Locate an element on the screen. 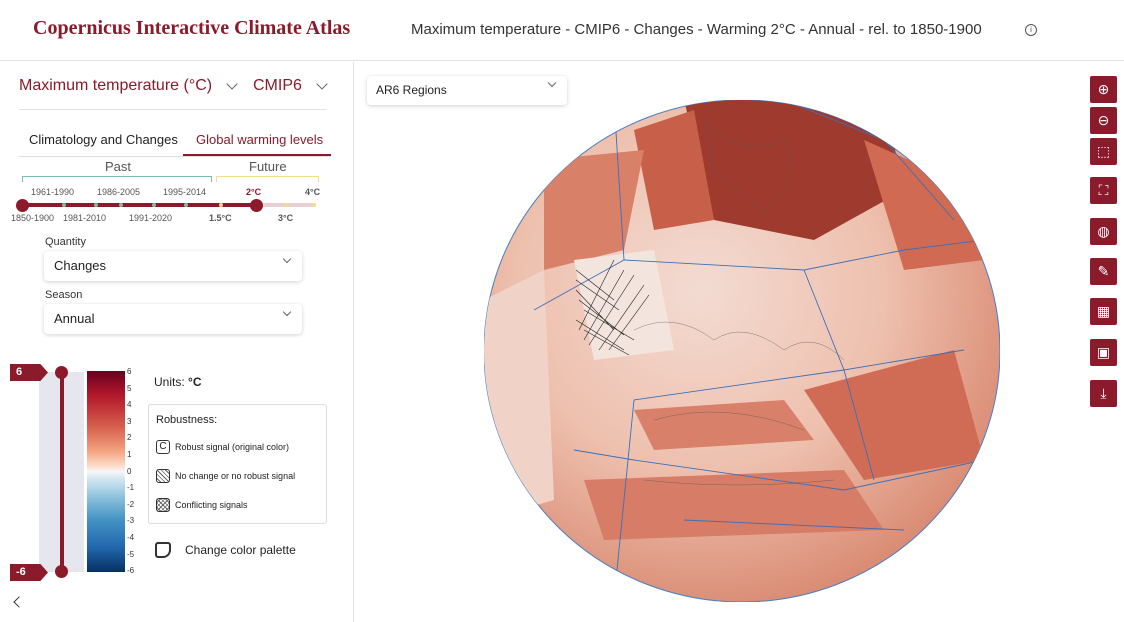 This screenshot has width=1124, height=622. collapse-sidebar-icon is located at coordinates (19, 602).